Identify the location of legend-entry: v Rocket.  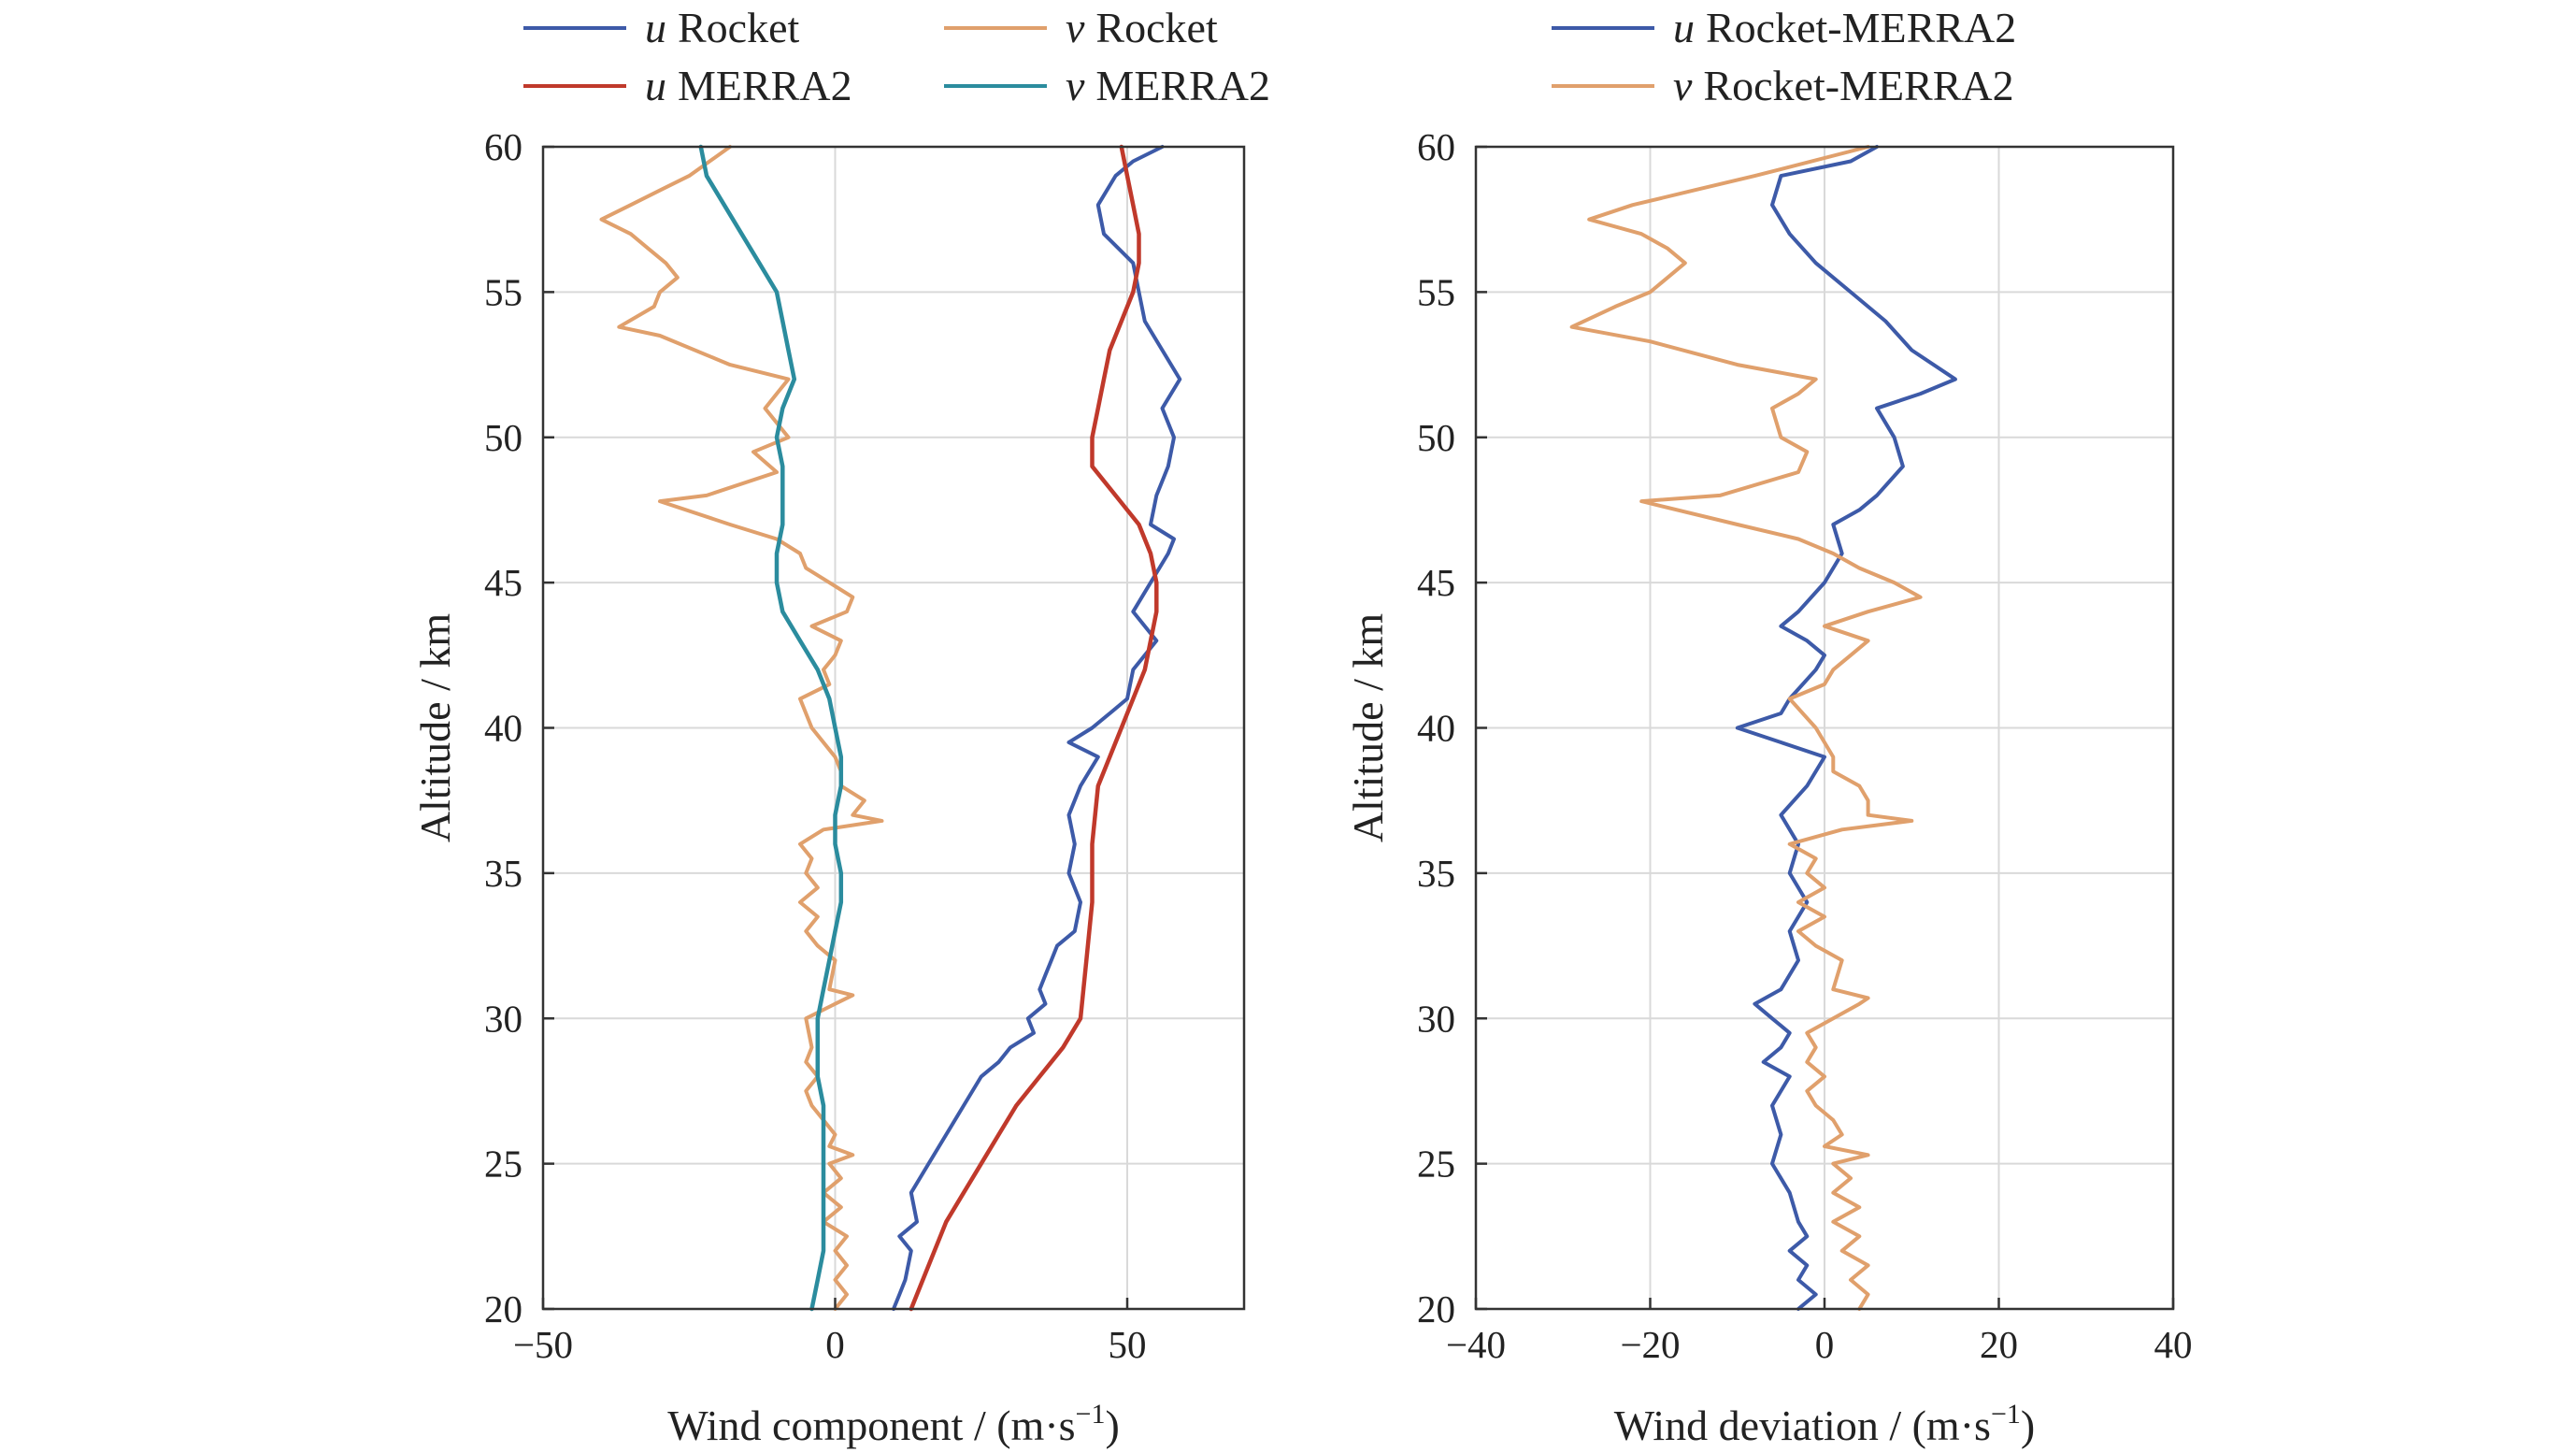
(1142, 27).